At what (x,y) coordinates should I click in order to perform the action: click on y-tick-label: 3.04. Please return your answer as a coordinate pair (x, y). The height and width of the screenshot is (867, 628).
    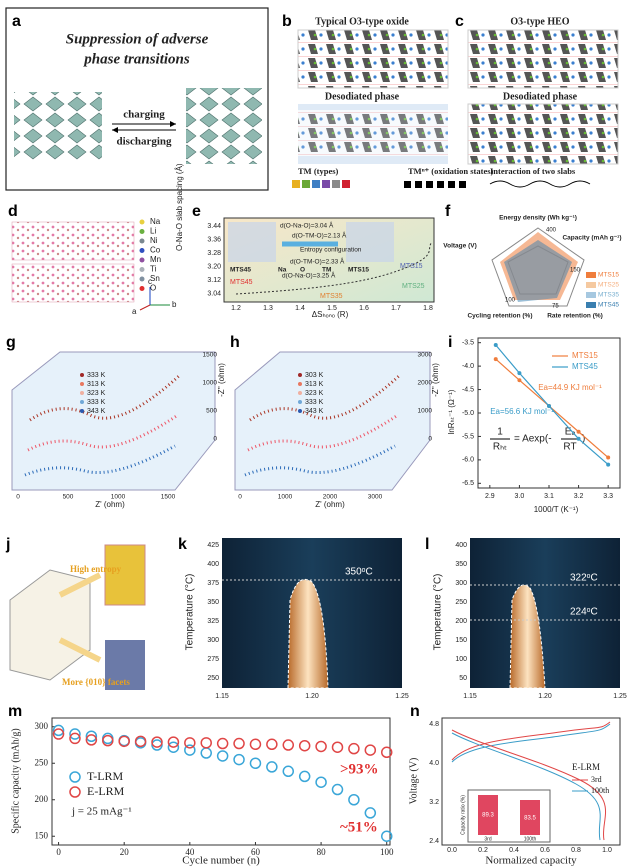
    Looking at the image, I should click on (214, 293).